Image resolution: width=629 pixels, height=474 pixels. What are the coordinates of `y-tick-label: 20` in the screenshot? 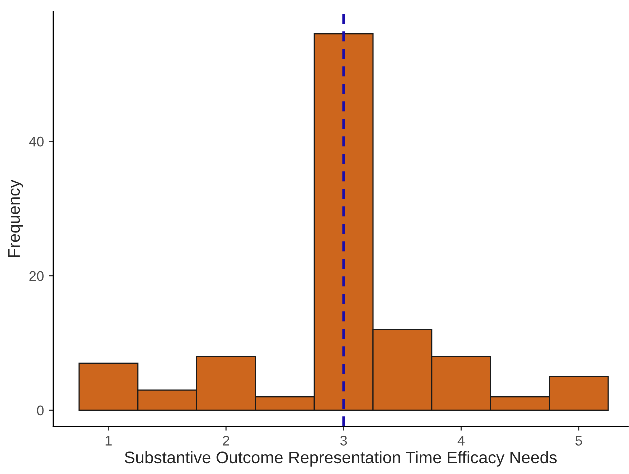 It's located at (37, 276).